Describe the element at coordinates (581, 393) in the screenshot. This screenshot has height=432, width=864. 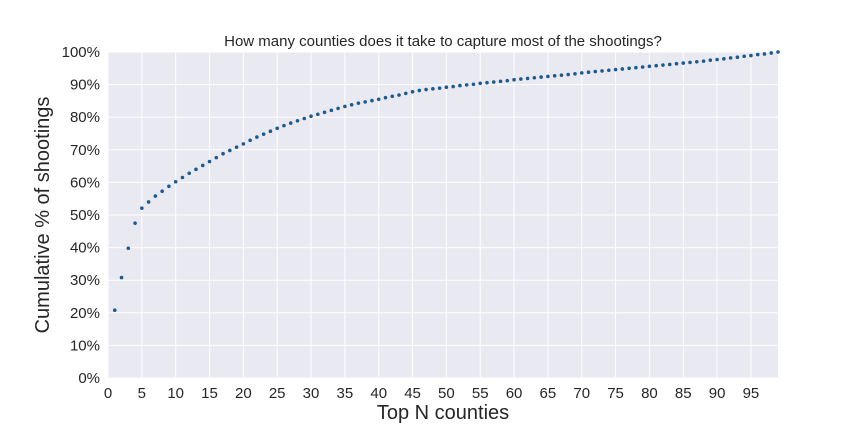
I see `x-tick-label: 70` at that location.